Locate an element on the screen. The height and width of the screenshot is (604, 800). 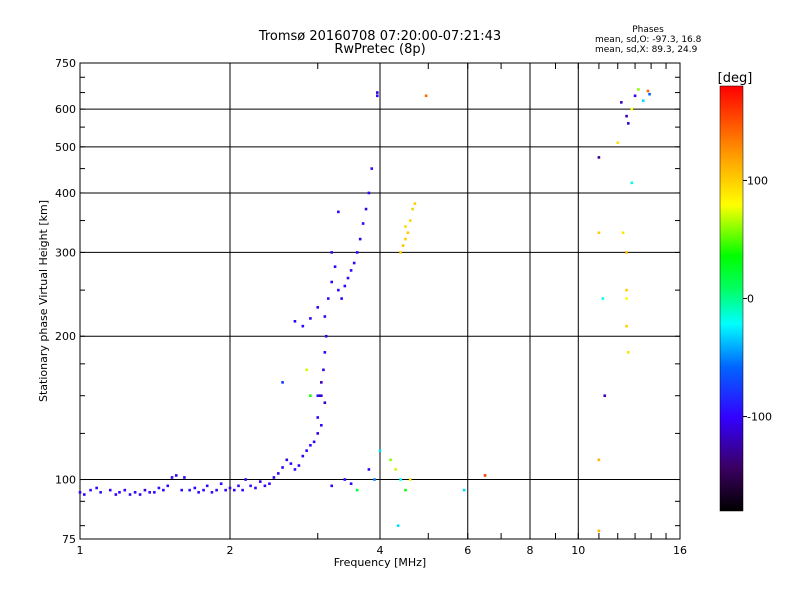
y-tick-label: 300 is located at coordinates (65, 252).